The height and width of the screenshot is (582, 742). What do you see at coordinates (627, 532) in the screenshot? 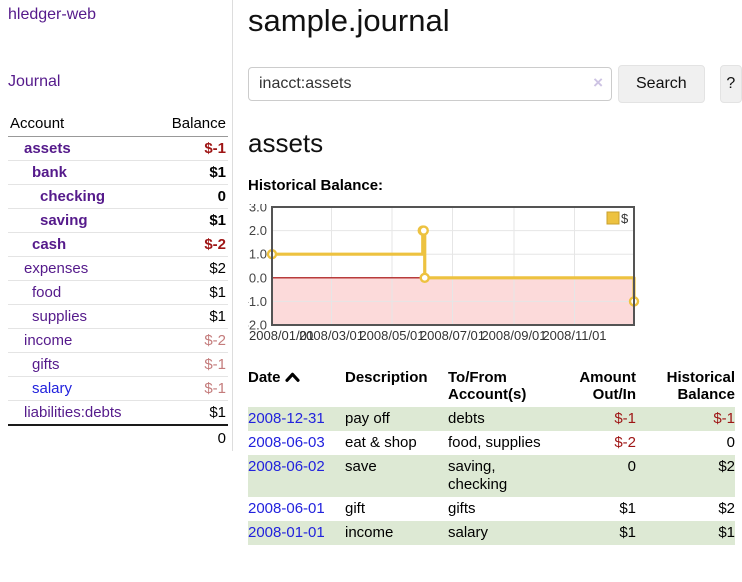
I see `transaction-amount: $1` at bounding box center [627, 532].